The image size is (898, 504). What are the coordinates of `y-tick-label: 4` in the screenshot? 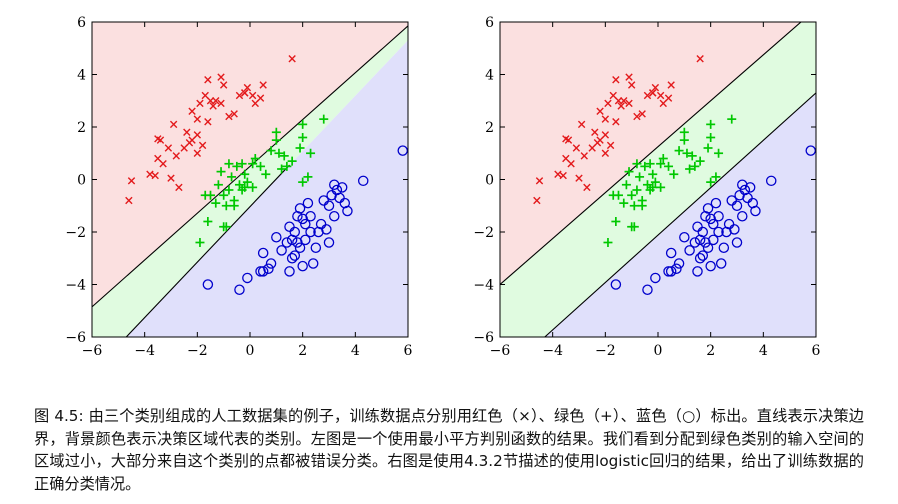 It's located at (81, 76).